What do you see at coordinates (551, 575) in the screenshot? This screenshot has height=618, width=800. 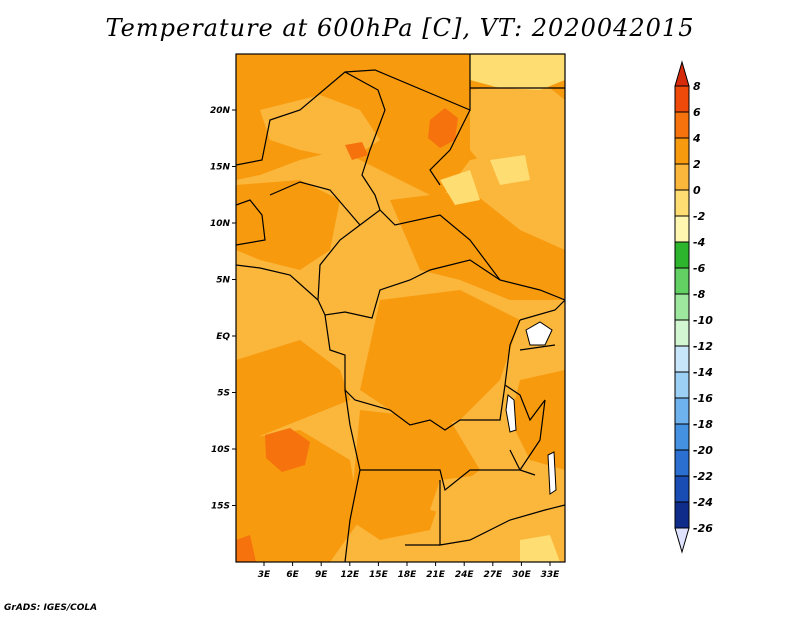 I see `lon-label: 33E` at bounding box center [551, 575].